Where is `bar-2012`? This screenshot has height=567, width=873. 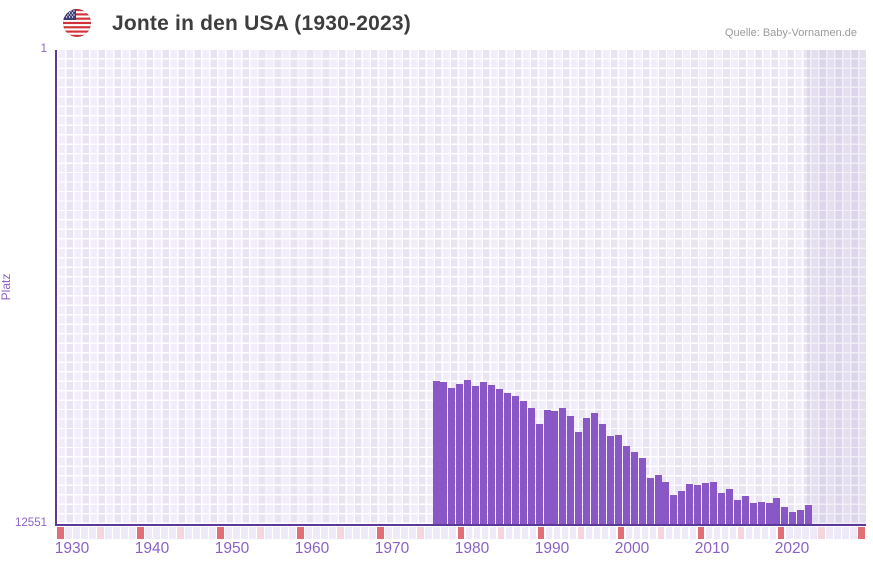 bar-2012 is located at coordinates (721, 508).